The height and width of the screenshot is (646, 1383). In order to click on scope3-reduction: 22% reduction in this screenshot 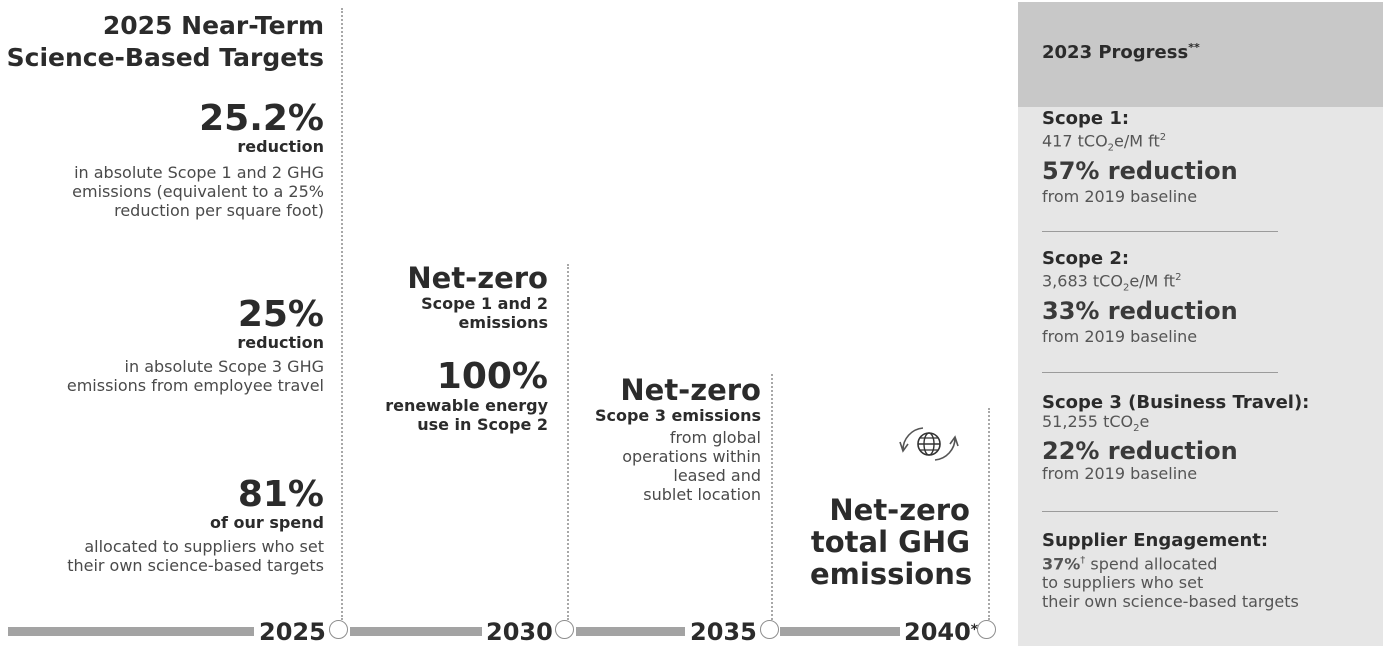, I will do `click(1209, 451)`.